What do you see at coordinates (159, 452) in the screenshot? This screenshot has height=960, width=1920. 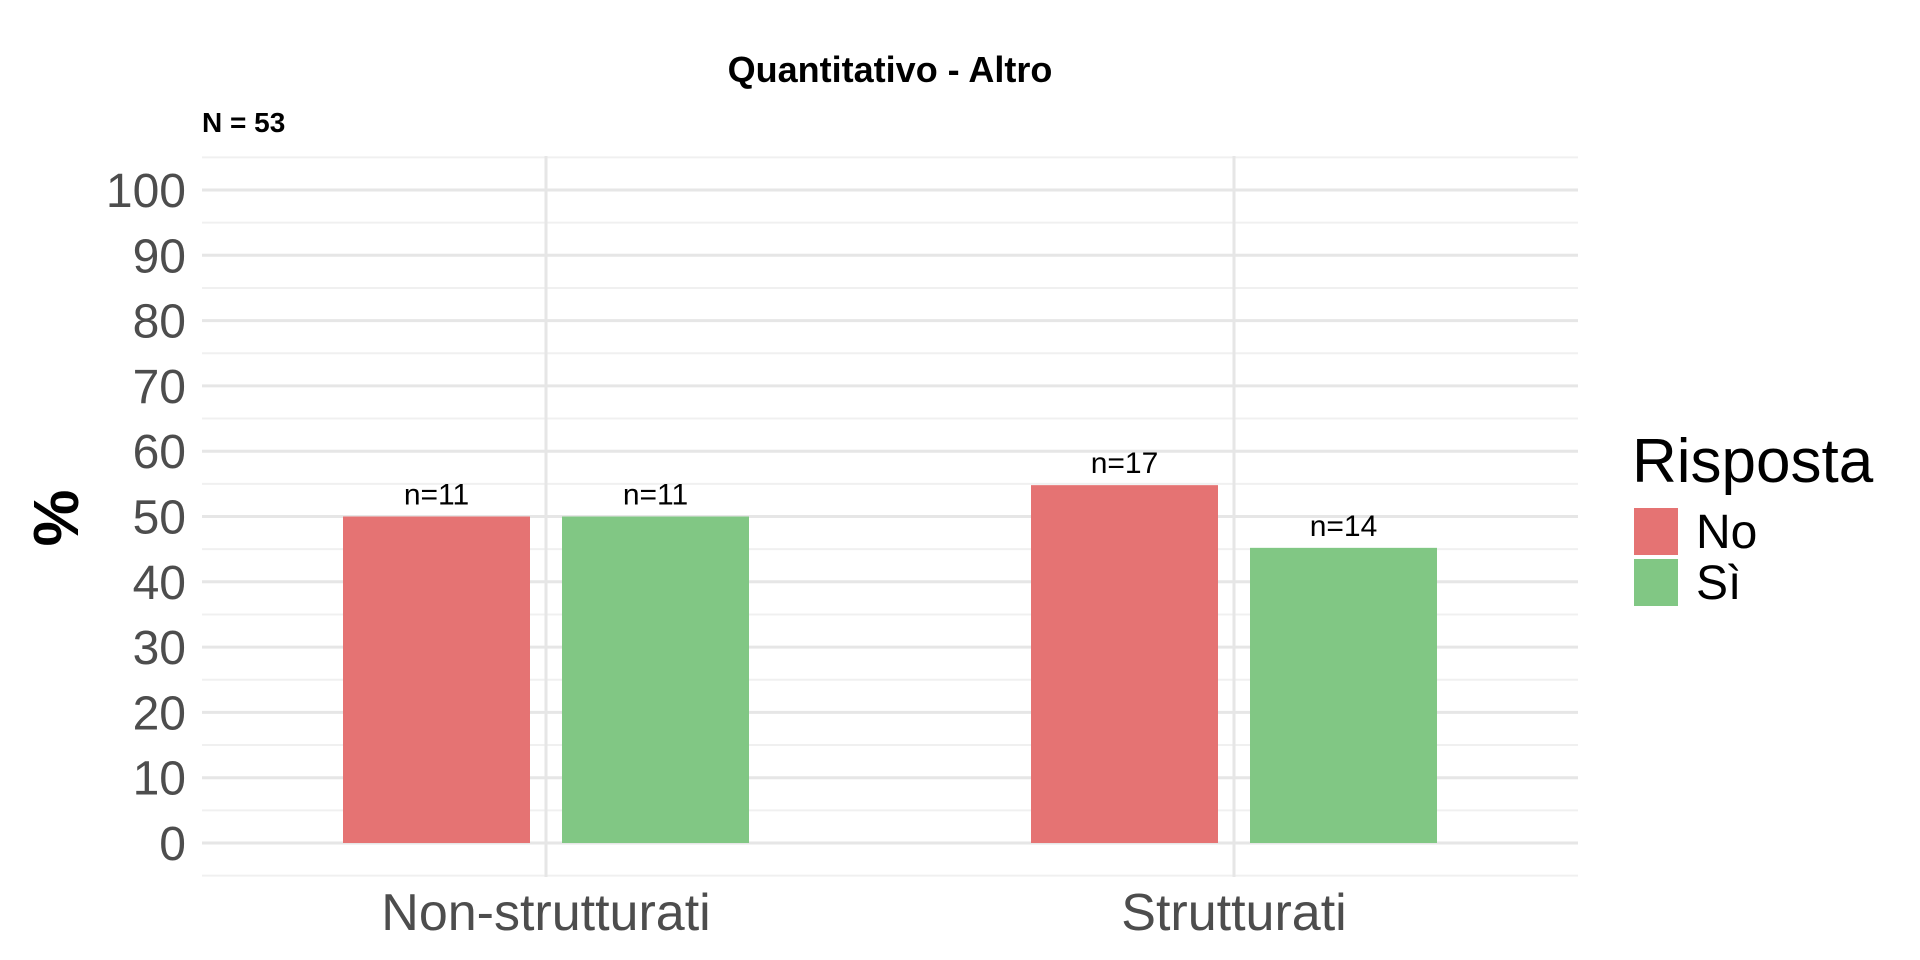 I see `y-tick-label: 60` at bounding box center [159, 452].